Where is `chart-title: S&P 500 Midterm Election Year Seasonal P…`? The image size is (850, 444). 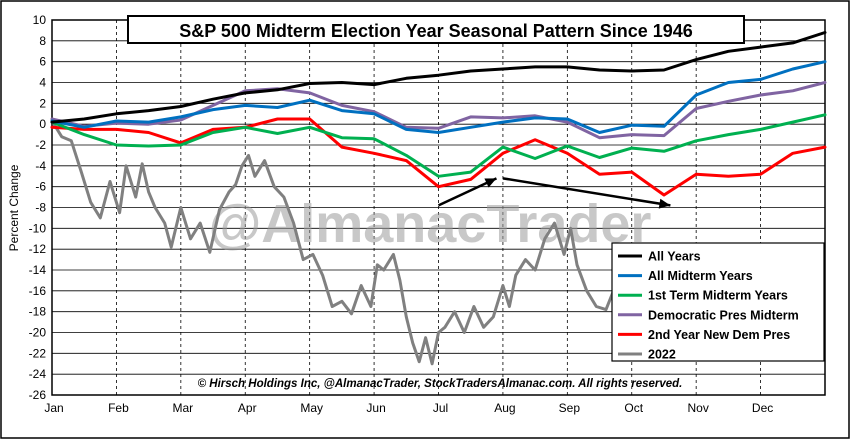
chart-title: S&P 500 Midterm Election Year Seasonal P… is located at coordinates (436, 31).